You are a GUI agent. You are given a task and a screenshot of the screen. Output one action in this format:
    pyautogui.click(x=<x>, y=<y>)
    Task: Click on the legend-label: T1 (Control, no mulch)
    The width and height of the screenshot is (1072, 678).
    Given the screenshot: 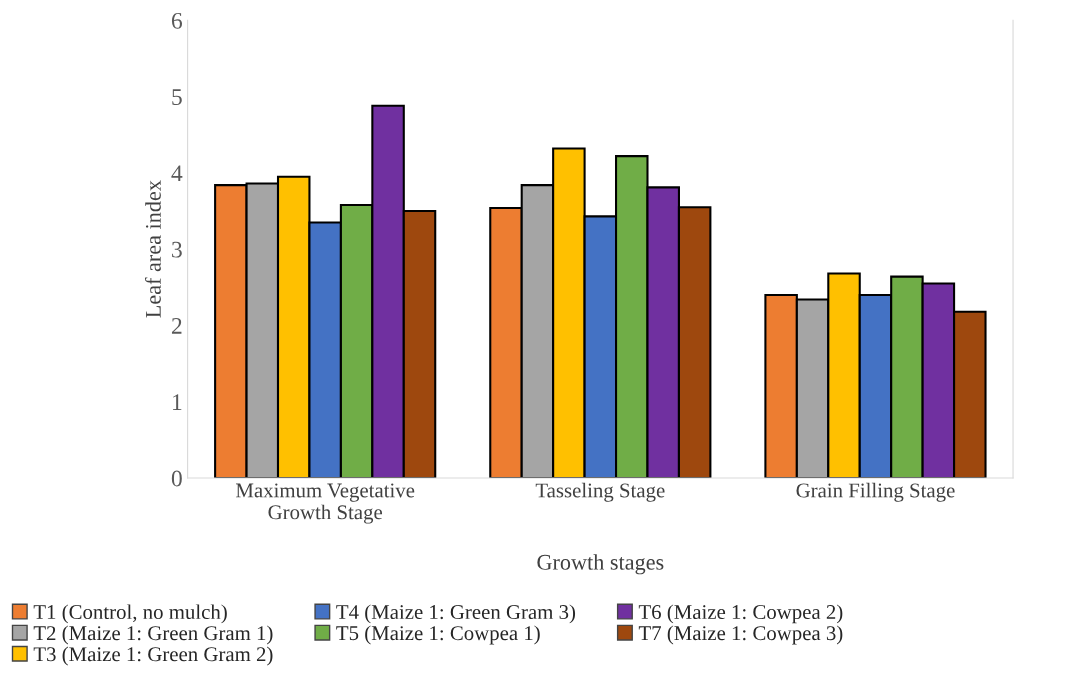 What is the action you would take?
    pyautogui.click(x=130, y=614)
    